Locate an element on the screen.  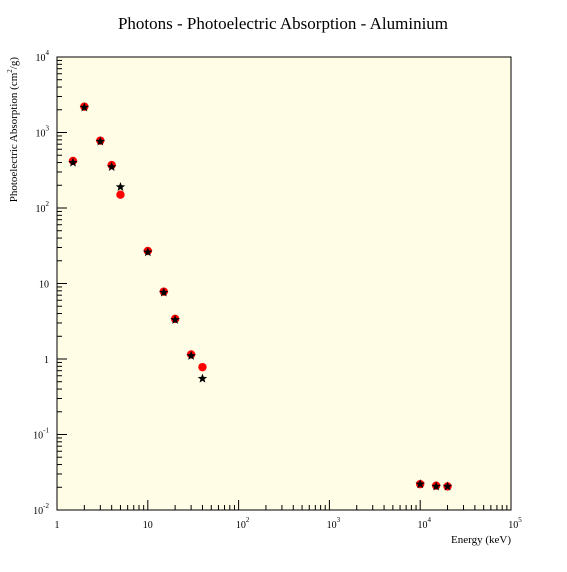
y-tick-label: 10⁻² is located at coordinates (41, 509).